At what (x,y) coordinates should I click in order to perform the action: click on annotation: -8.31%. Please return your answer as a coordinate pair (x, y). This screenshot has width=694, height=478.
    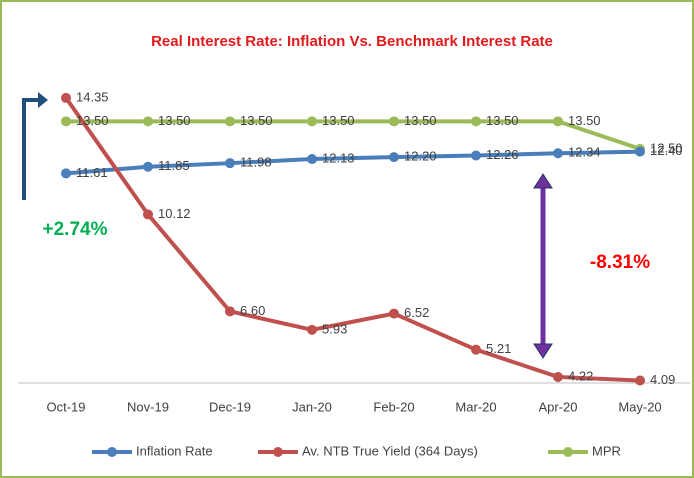
    Looking at the image, I should click on (620, 262).